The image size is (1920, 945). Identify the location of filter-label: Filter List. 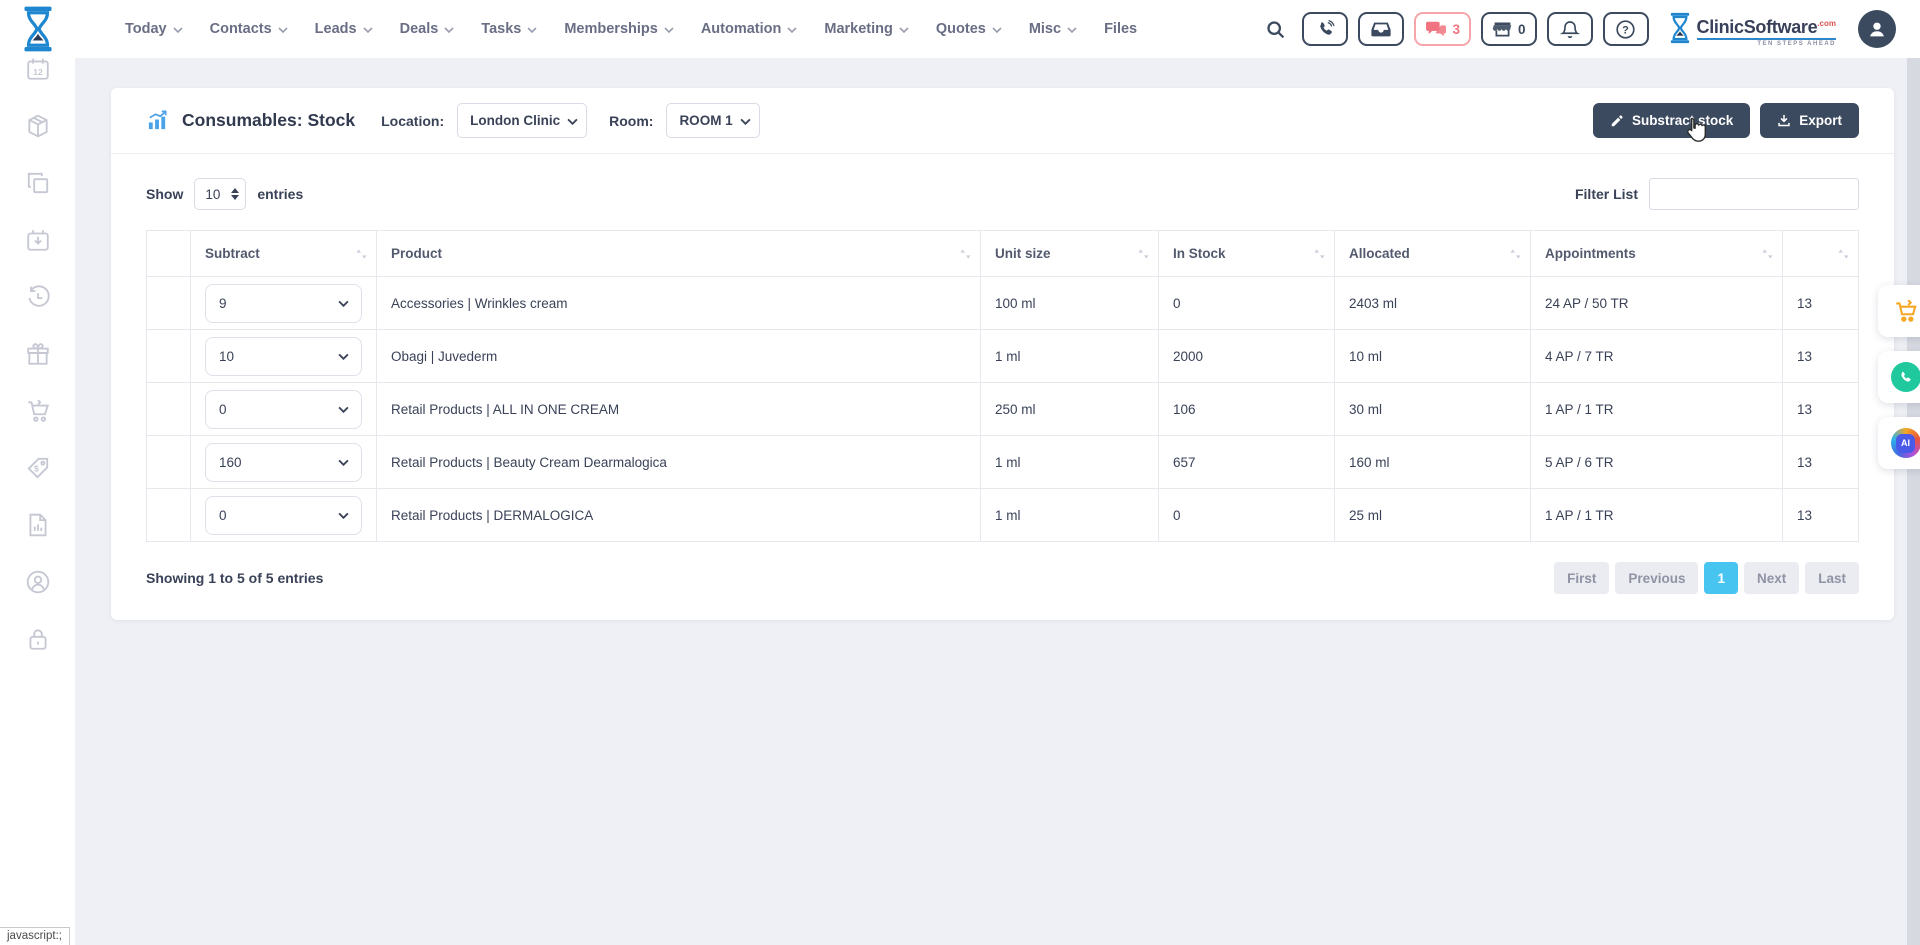
(1606, 194).